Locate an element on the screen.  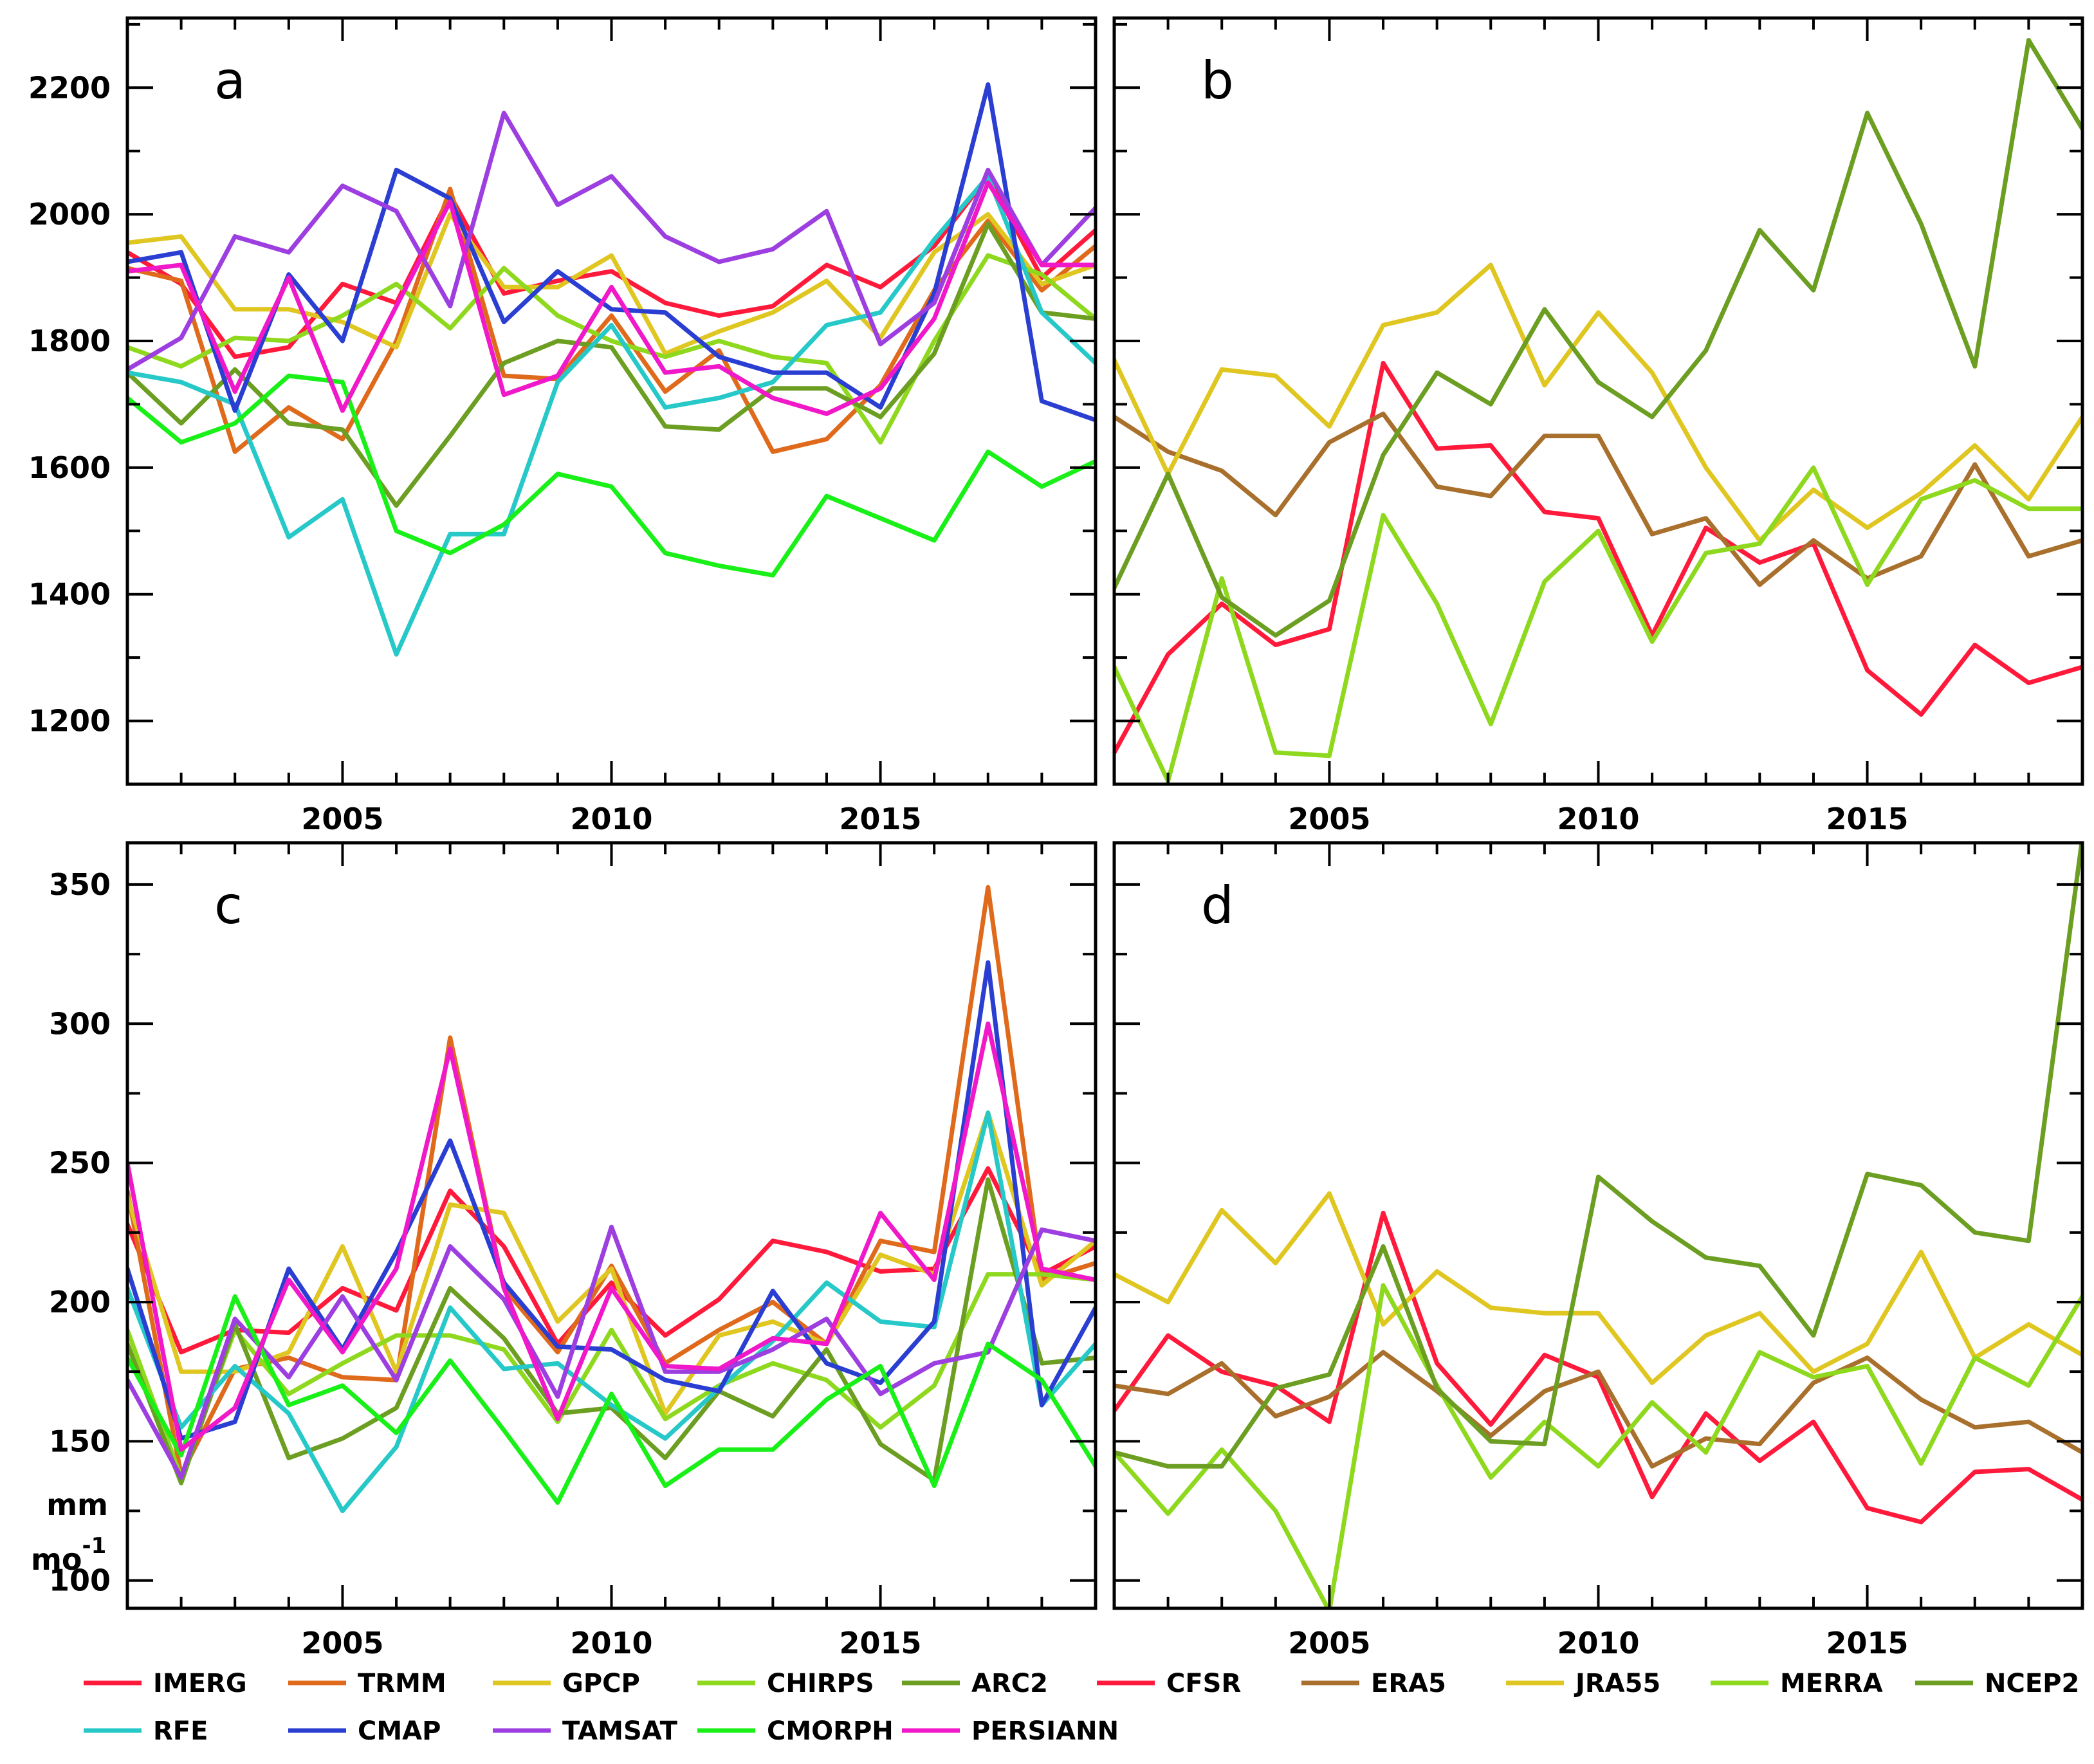
series-line-arc2 is located at coordinates (611, 364).